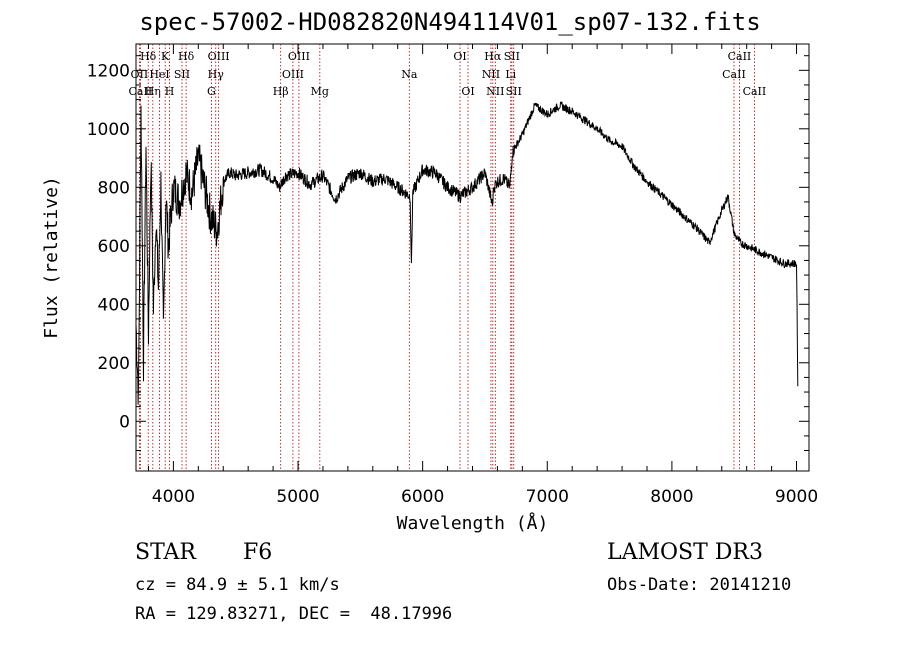 Image resolution: width=900 pixels, height=649 pixels. I want to click on line-label: OII, so click(140, 74).